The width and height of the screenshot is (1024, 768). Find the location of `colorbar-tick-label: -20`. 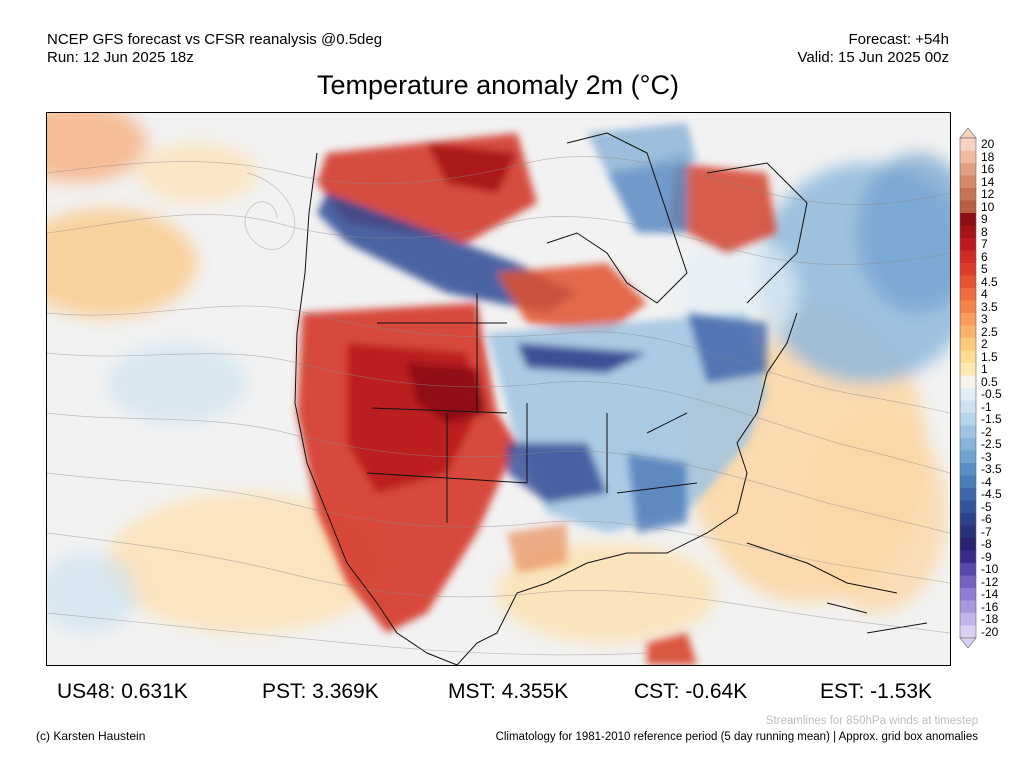

colorbar-tick-label: -20 is located at coordinates (990, 631).